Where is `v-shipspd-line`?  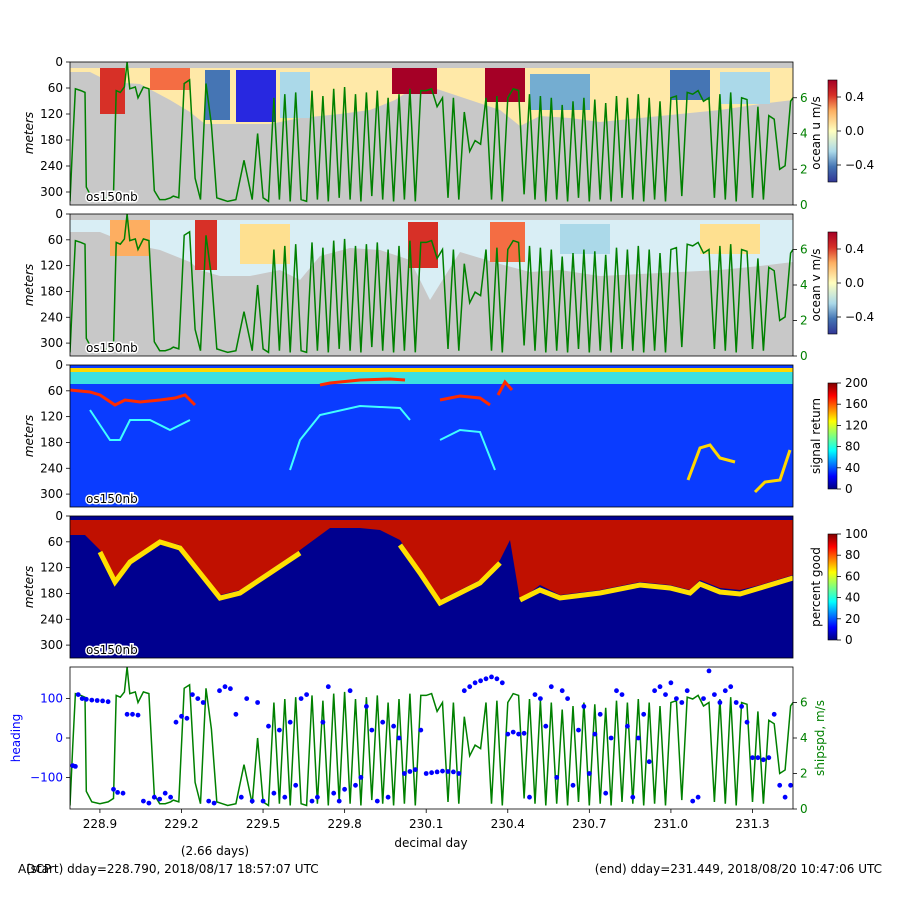 v-shipspd-line is located at coordinates (431, 284).